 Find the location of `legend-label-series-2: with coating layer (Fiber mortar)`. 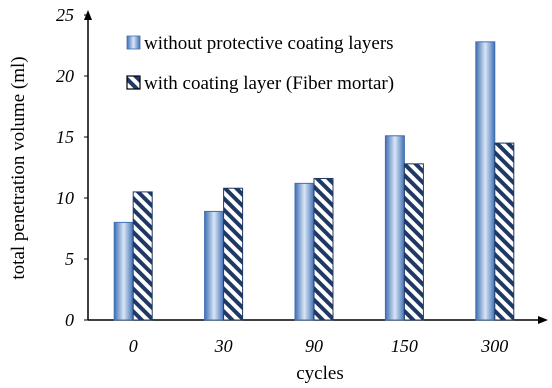

legend-label-series-2: with coating layer (Fiber mortar) is located at coordinates (269, 83).